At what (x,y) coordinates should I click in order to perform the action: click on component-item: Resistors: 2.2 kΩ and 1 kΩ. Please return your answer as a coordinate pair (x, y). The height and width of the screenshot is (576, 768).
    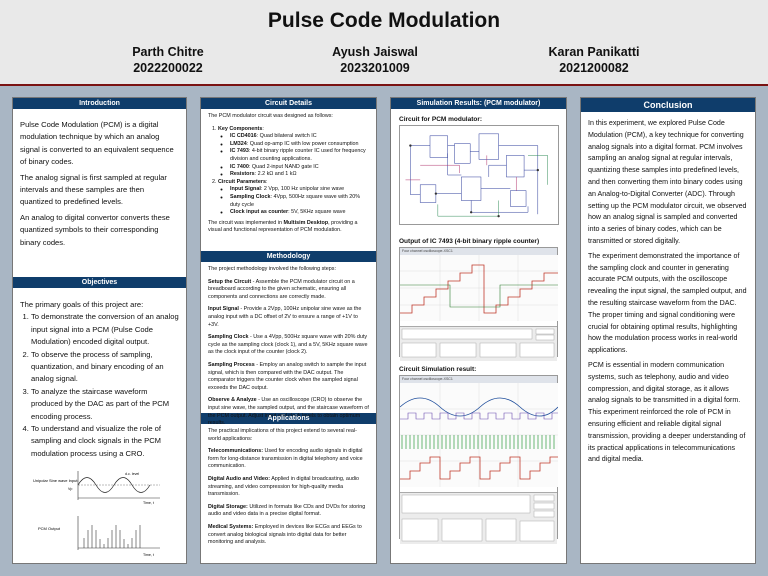
    Looking at the image, I should click on (299, 175).